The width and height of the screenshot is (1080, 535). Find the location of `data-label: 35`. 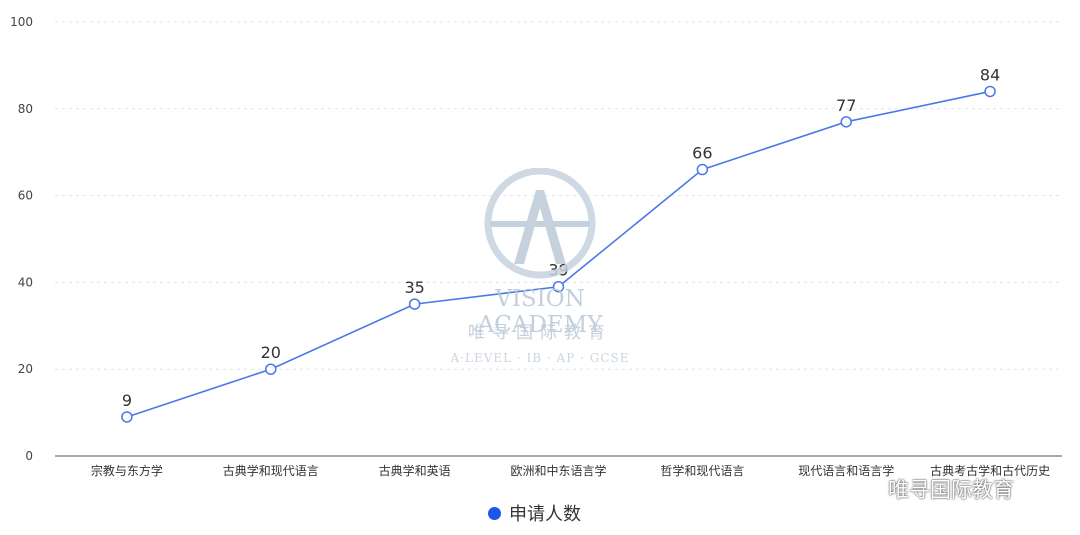

data-label: 35 is located at coordinates (414, 287).